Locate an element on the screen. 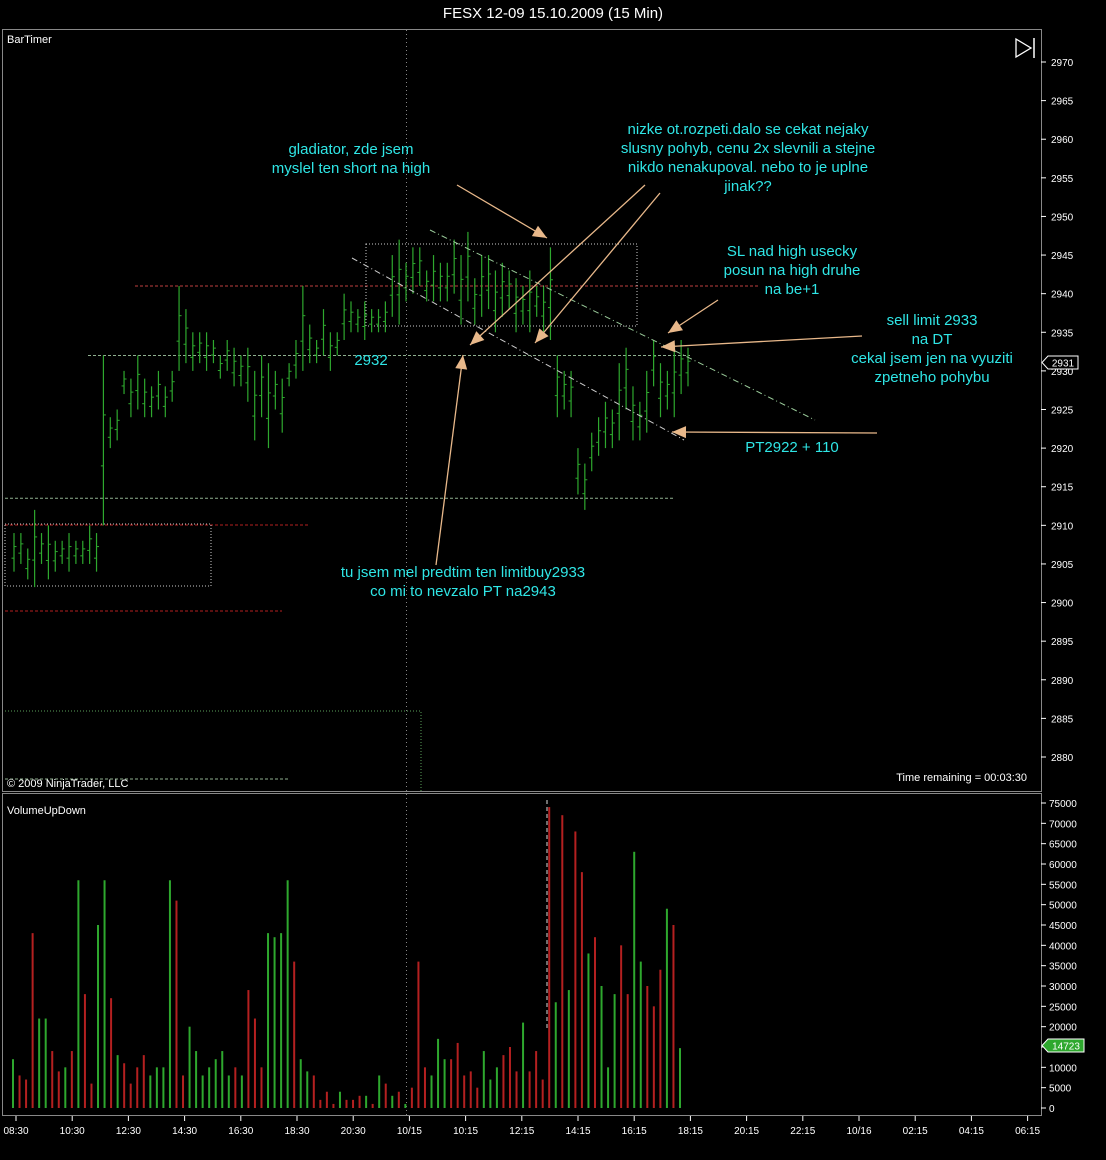 Image resolution: width=1106 pixels, height=1160 pixels. copyright-text: © 2009 NinjaTrader, LLC is located at coordinates (67, 784).